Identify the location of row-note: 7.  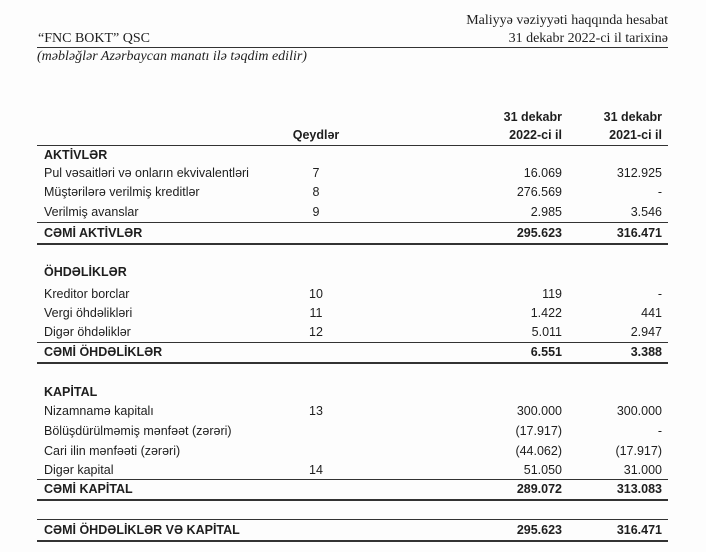
(316, 173).